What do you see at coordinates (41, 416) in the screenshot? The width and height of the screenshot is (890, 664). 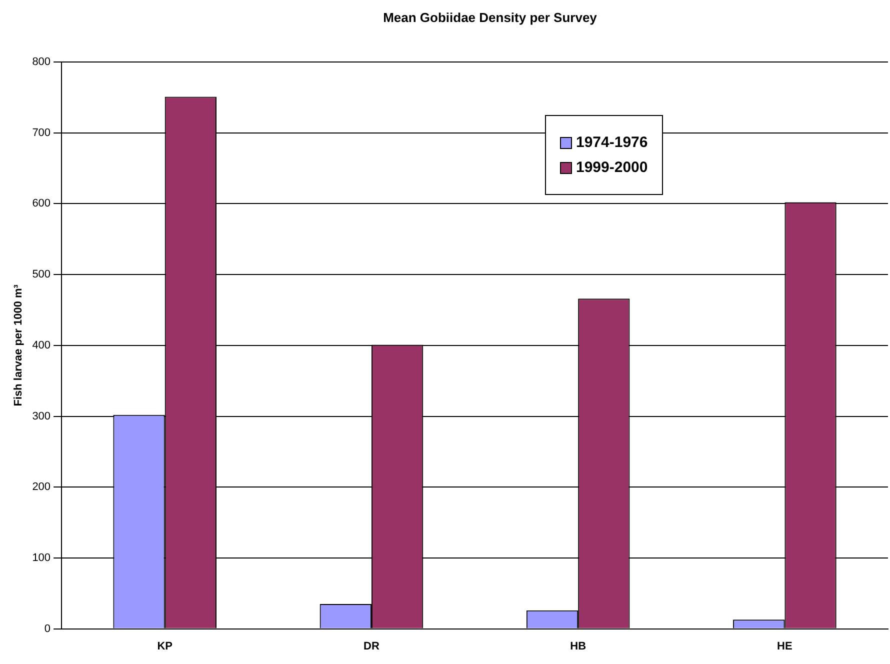 I see `y-tick-label: 300` at bounding box center [41, 416].